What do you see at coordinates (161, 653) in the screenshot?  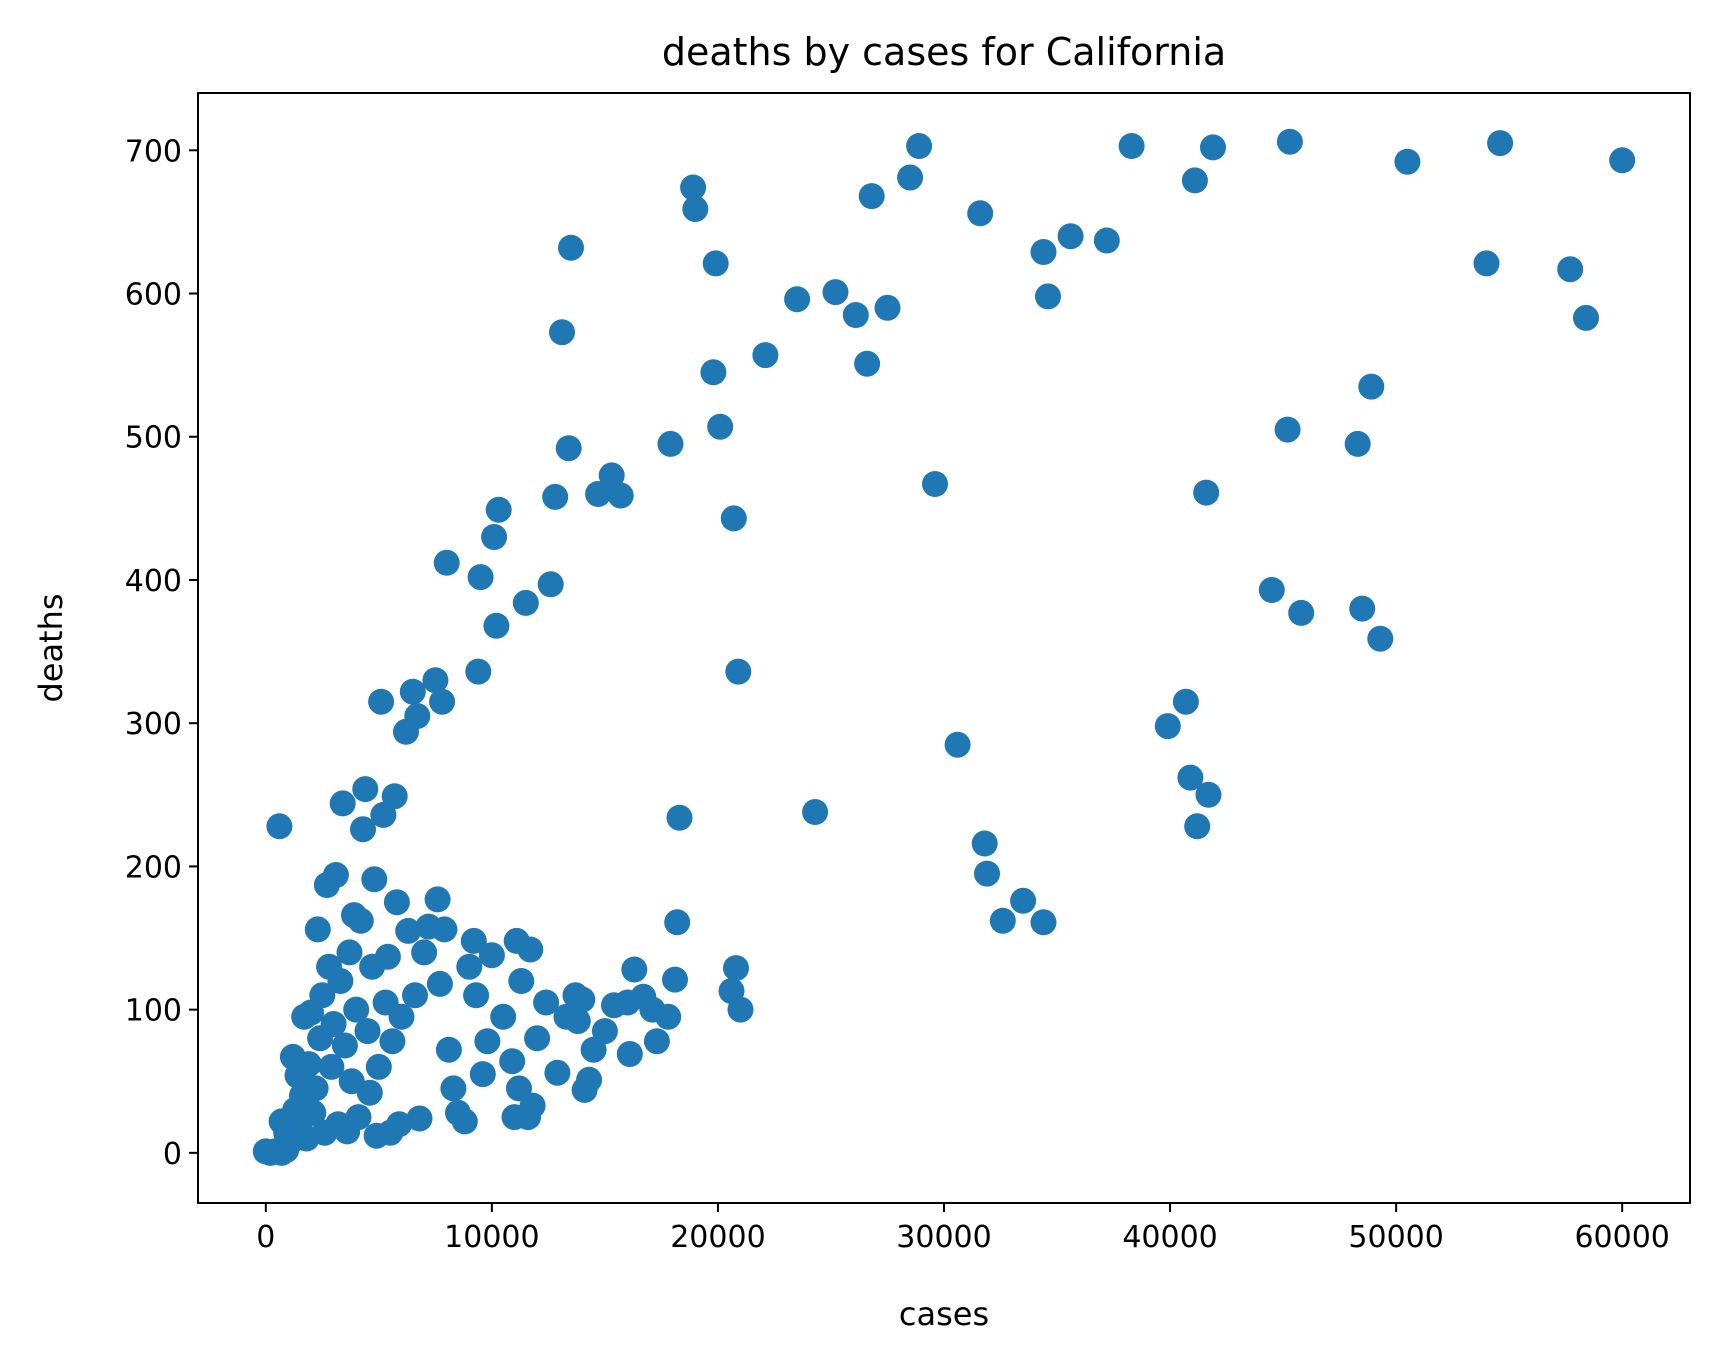 I see `y-axis: 0 100 200 300 400 500 600 700` at bounding box center [161, 653].